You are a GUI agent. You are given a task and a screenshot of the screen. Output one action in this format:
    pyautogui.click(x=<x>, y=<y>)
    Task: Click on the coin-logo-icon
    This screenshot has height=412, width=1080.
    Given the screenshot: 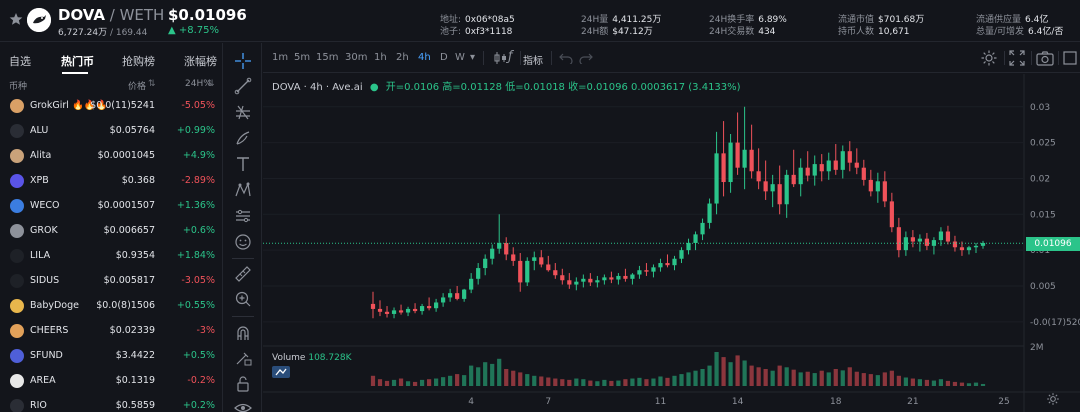 What is the action you would take?
    pyautogui.click(x=17, y=331)
    